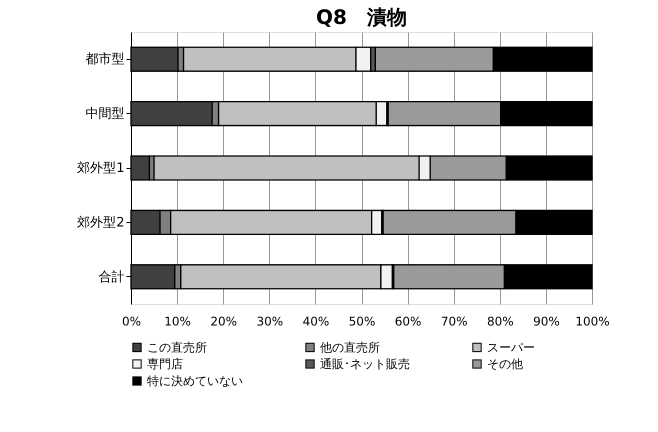  Describe the element at coordinates (454, 321) in the screenshot. I see `x-tick-label: 70%` at that location.